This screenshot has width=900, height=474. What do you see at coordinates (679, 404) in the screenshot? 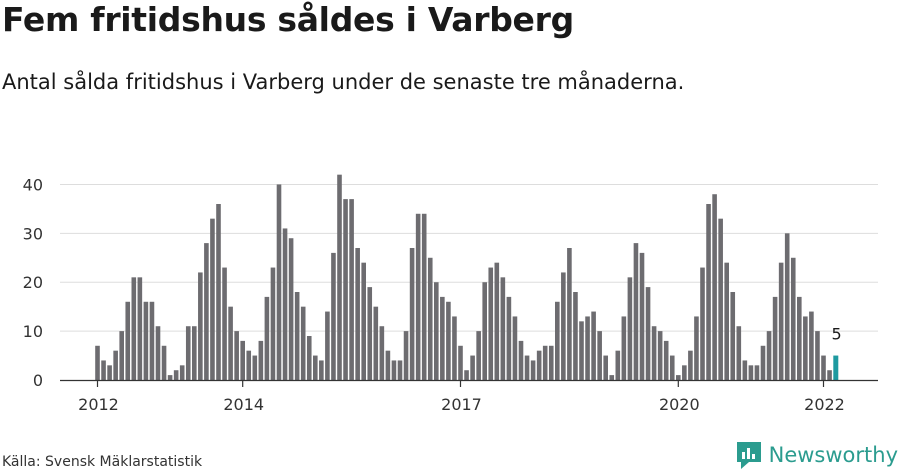
I see `x-tick-label: 2020` at bounding box center [679, 404].